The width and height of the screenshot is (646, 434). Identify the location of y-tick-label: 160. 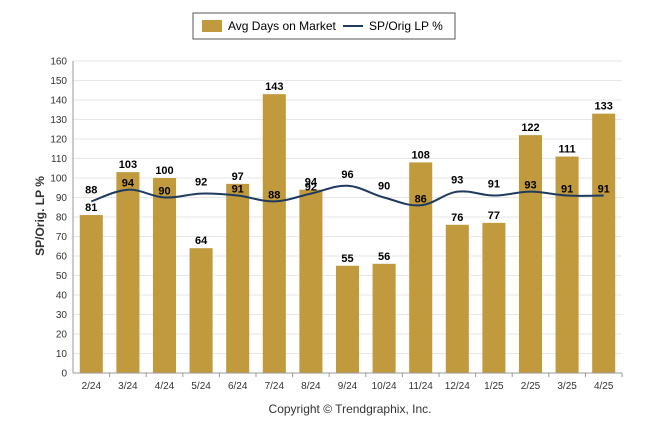
(58, 62).